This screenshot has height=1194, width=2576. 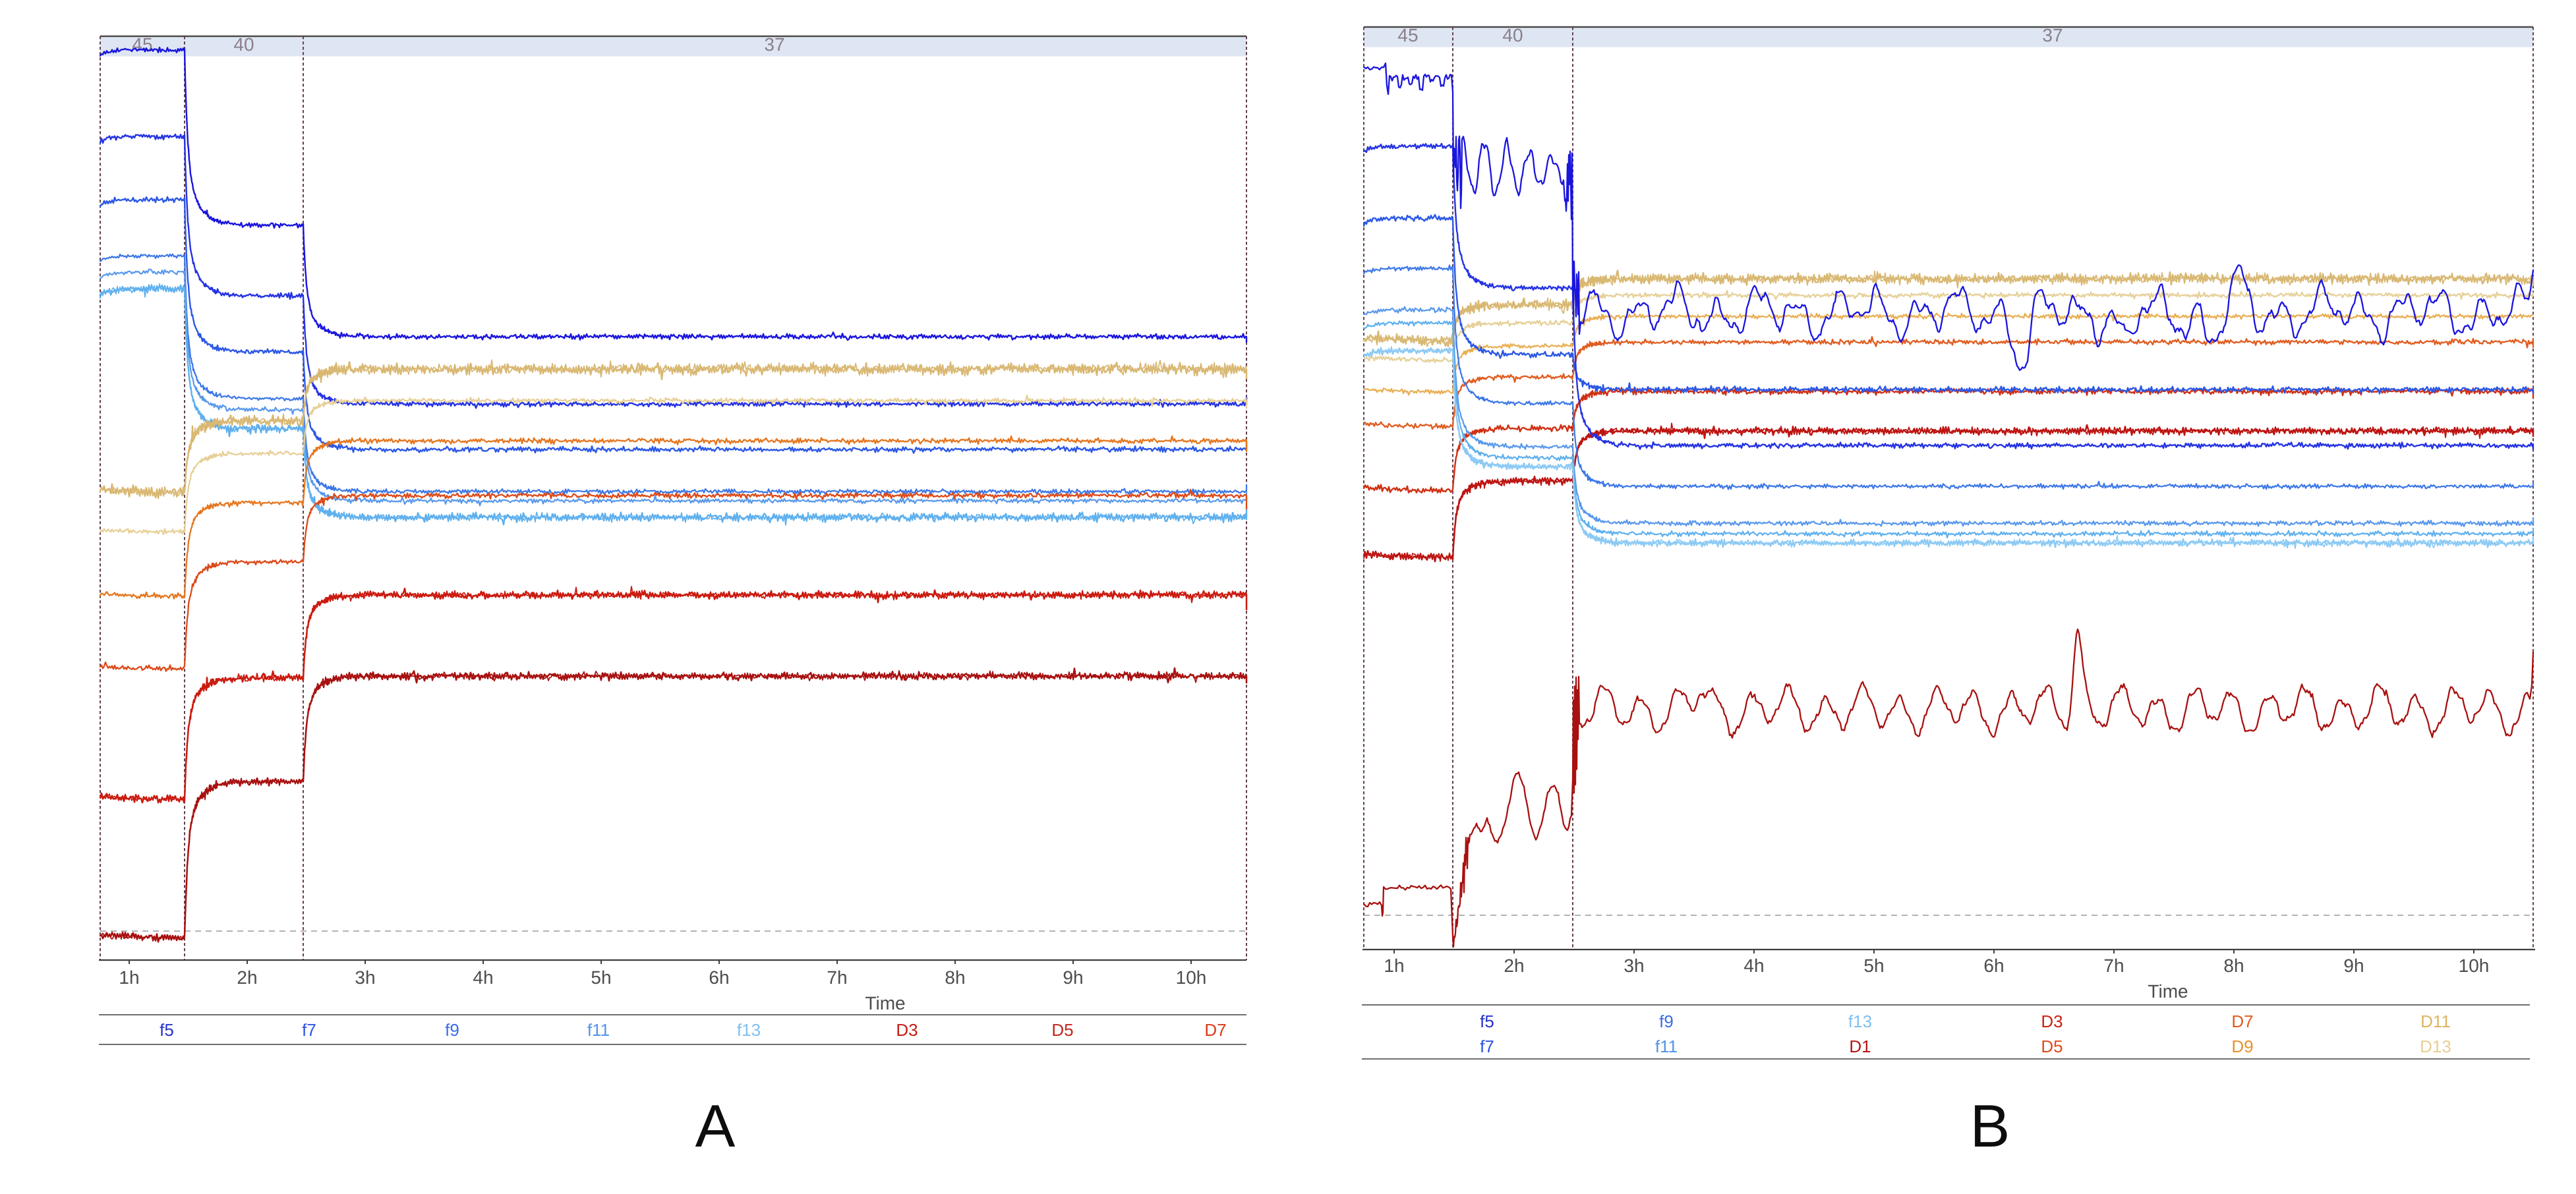 What do you see at coordinates (2435, 1046) in the screenshot?
I see `svg-text: D13` at bounding box center [2435, 1046].